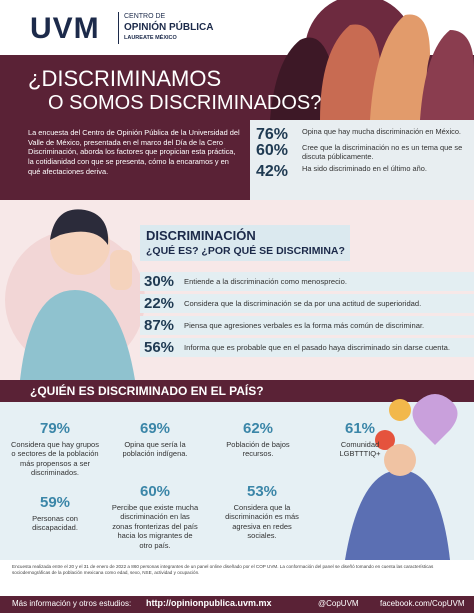 This screenshot has height=613, width=474. I want to click on title: O SOMOS DISCRIMINADOS?, so click(185, 103).